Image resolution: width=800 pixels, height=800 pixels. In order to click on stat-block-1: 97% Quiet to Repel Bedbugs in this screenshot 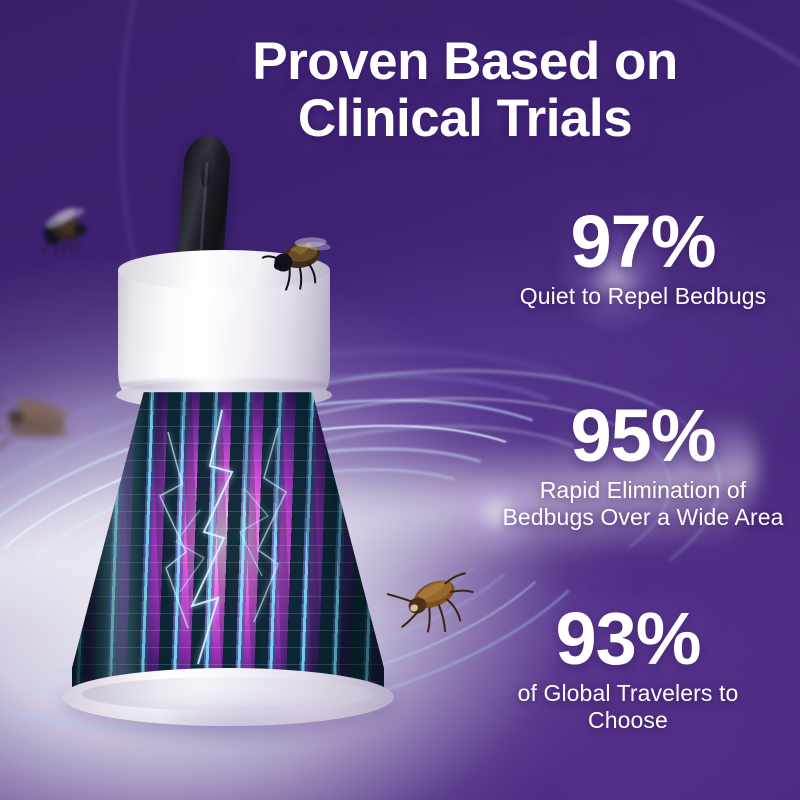, I will do `click(643, 255)`.